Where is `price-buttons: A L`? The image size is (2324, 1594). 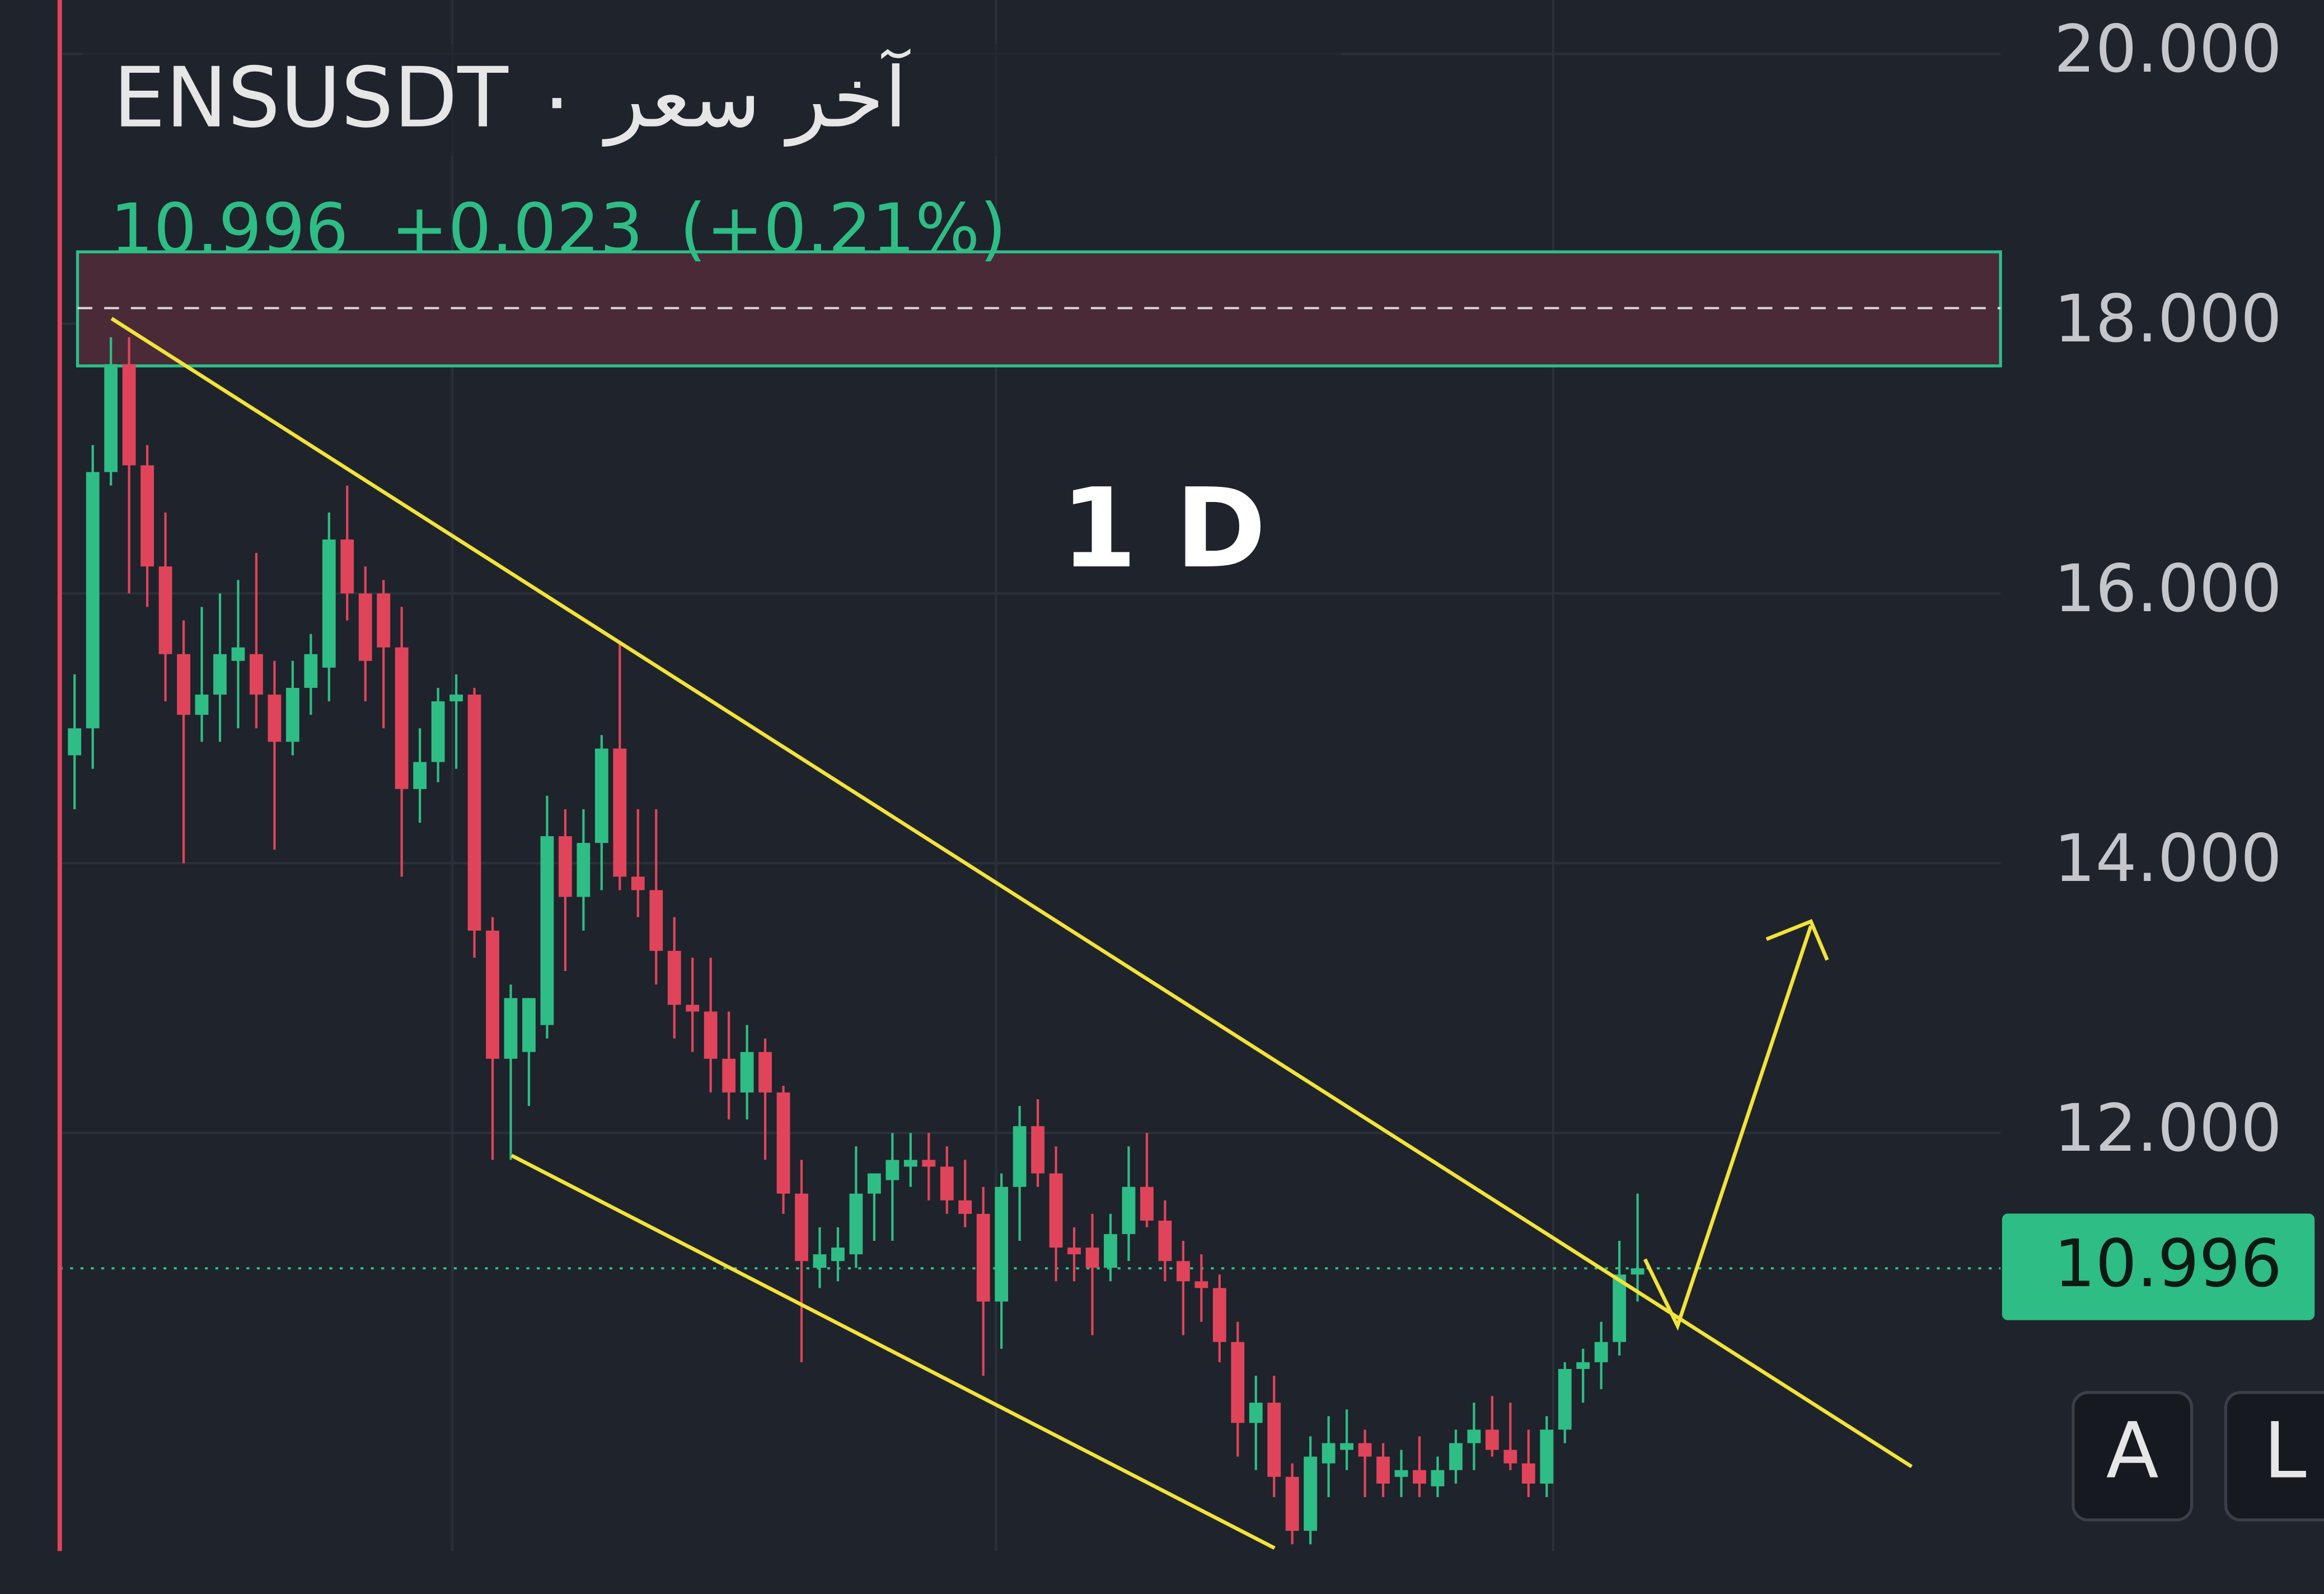
price-buttons: A L is located at coordinates (2198, 1456).